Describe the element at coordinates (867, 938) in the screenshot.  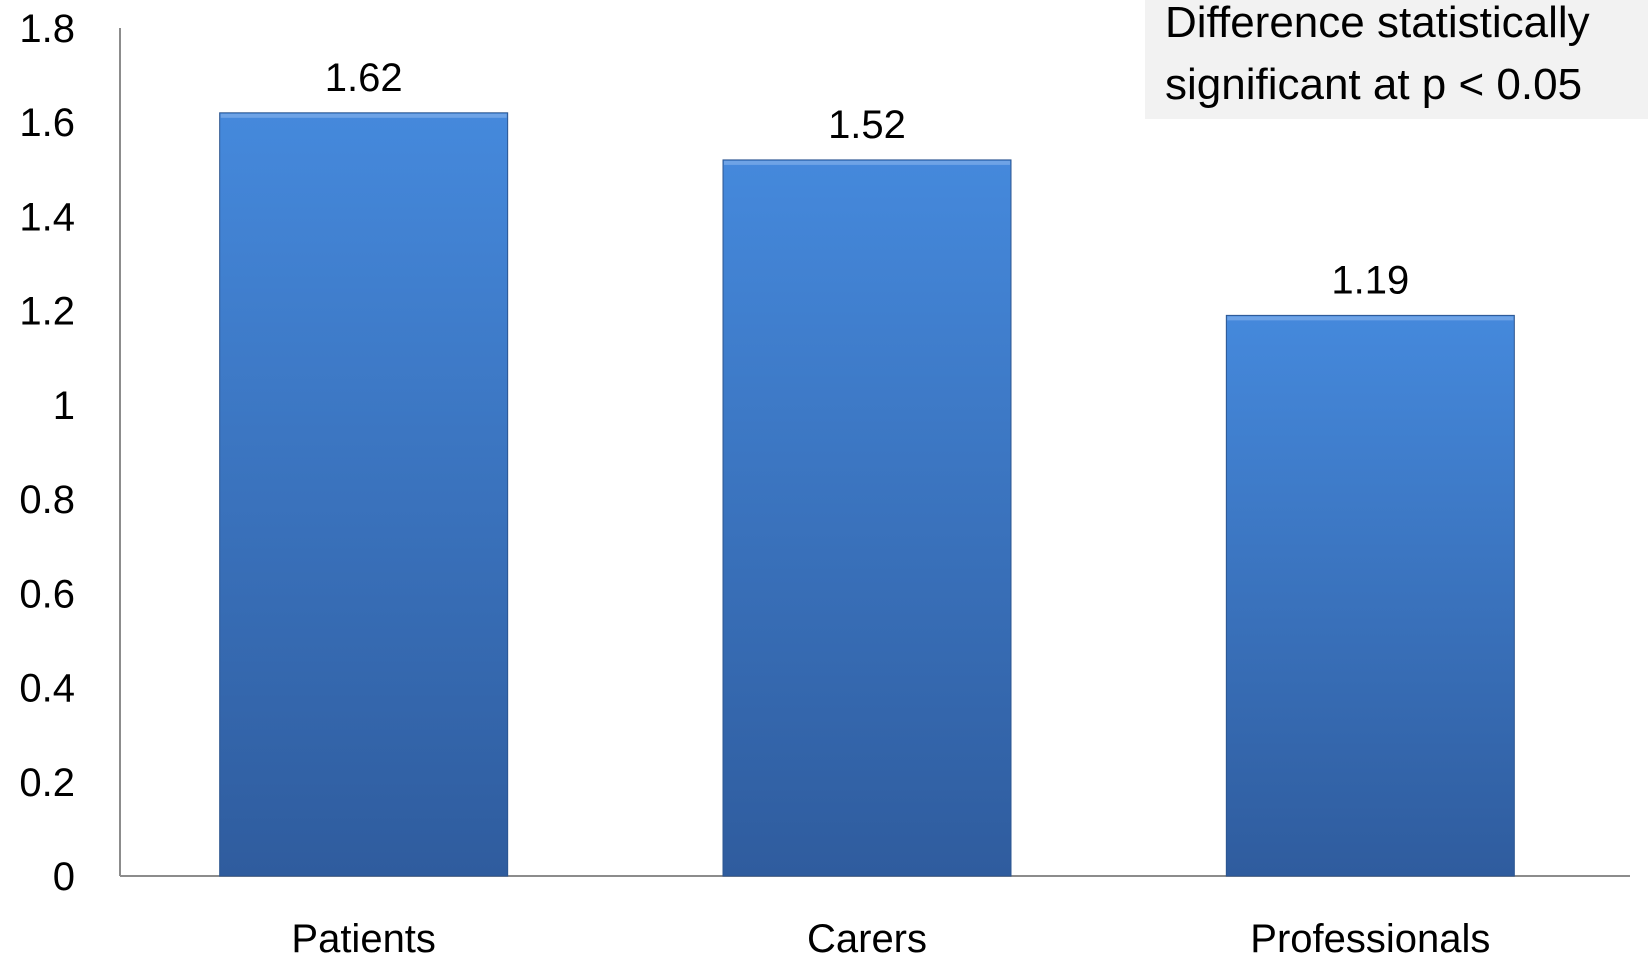
I see `x-tick-label: Carers` at that location.